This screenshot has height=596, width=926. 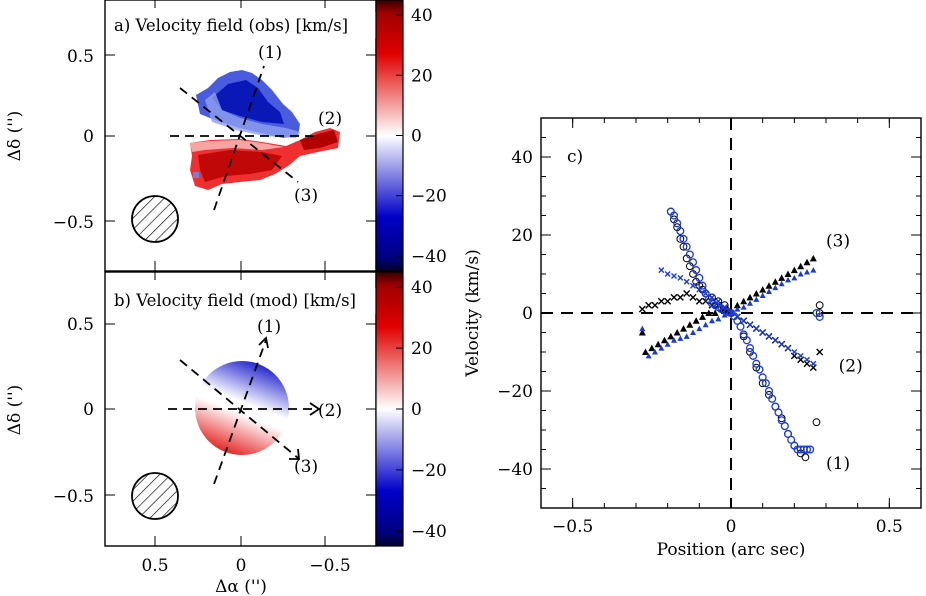 I want to click on panel-b-cut-label-1: (1), so click(x=269, y=327).